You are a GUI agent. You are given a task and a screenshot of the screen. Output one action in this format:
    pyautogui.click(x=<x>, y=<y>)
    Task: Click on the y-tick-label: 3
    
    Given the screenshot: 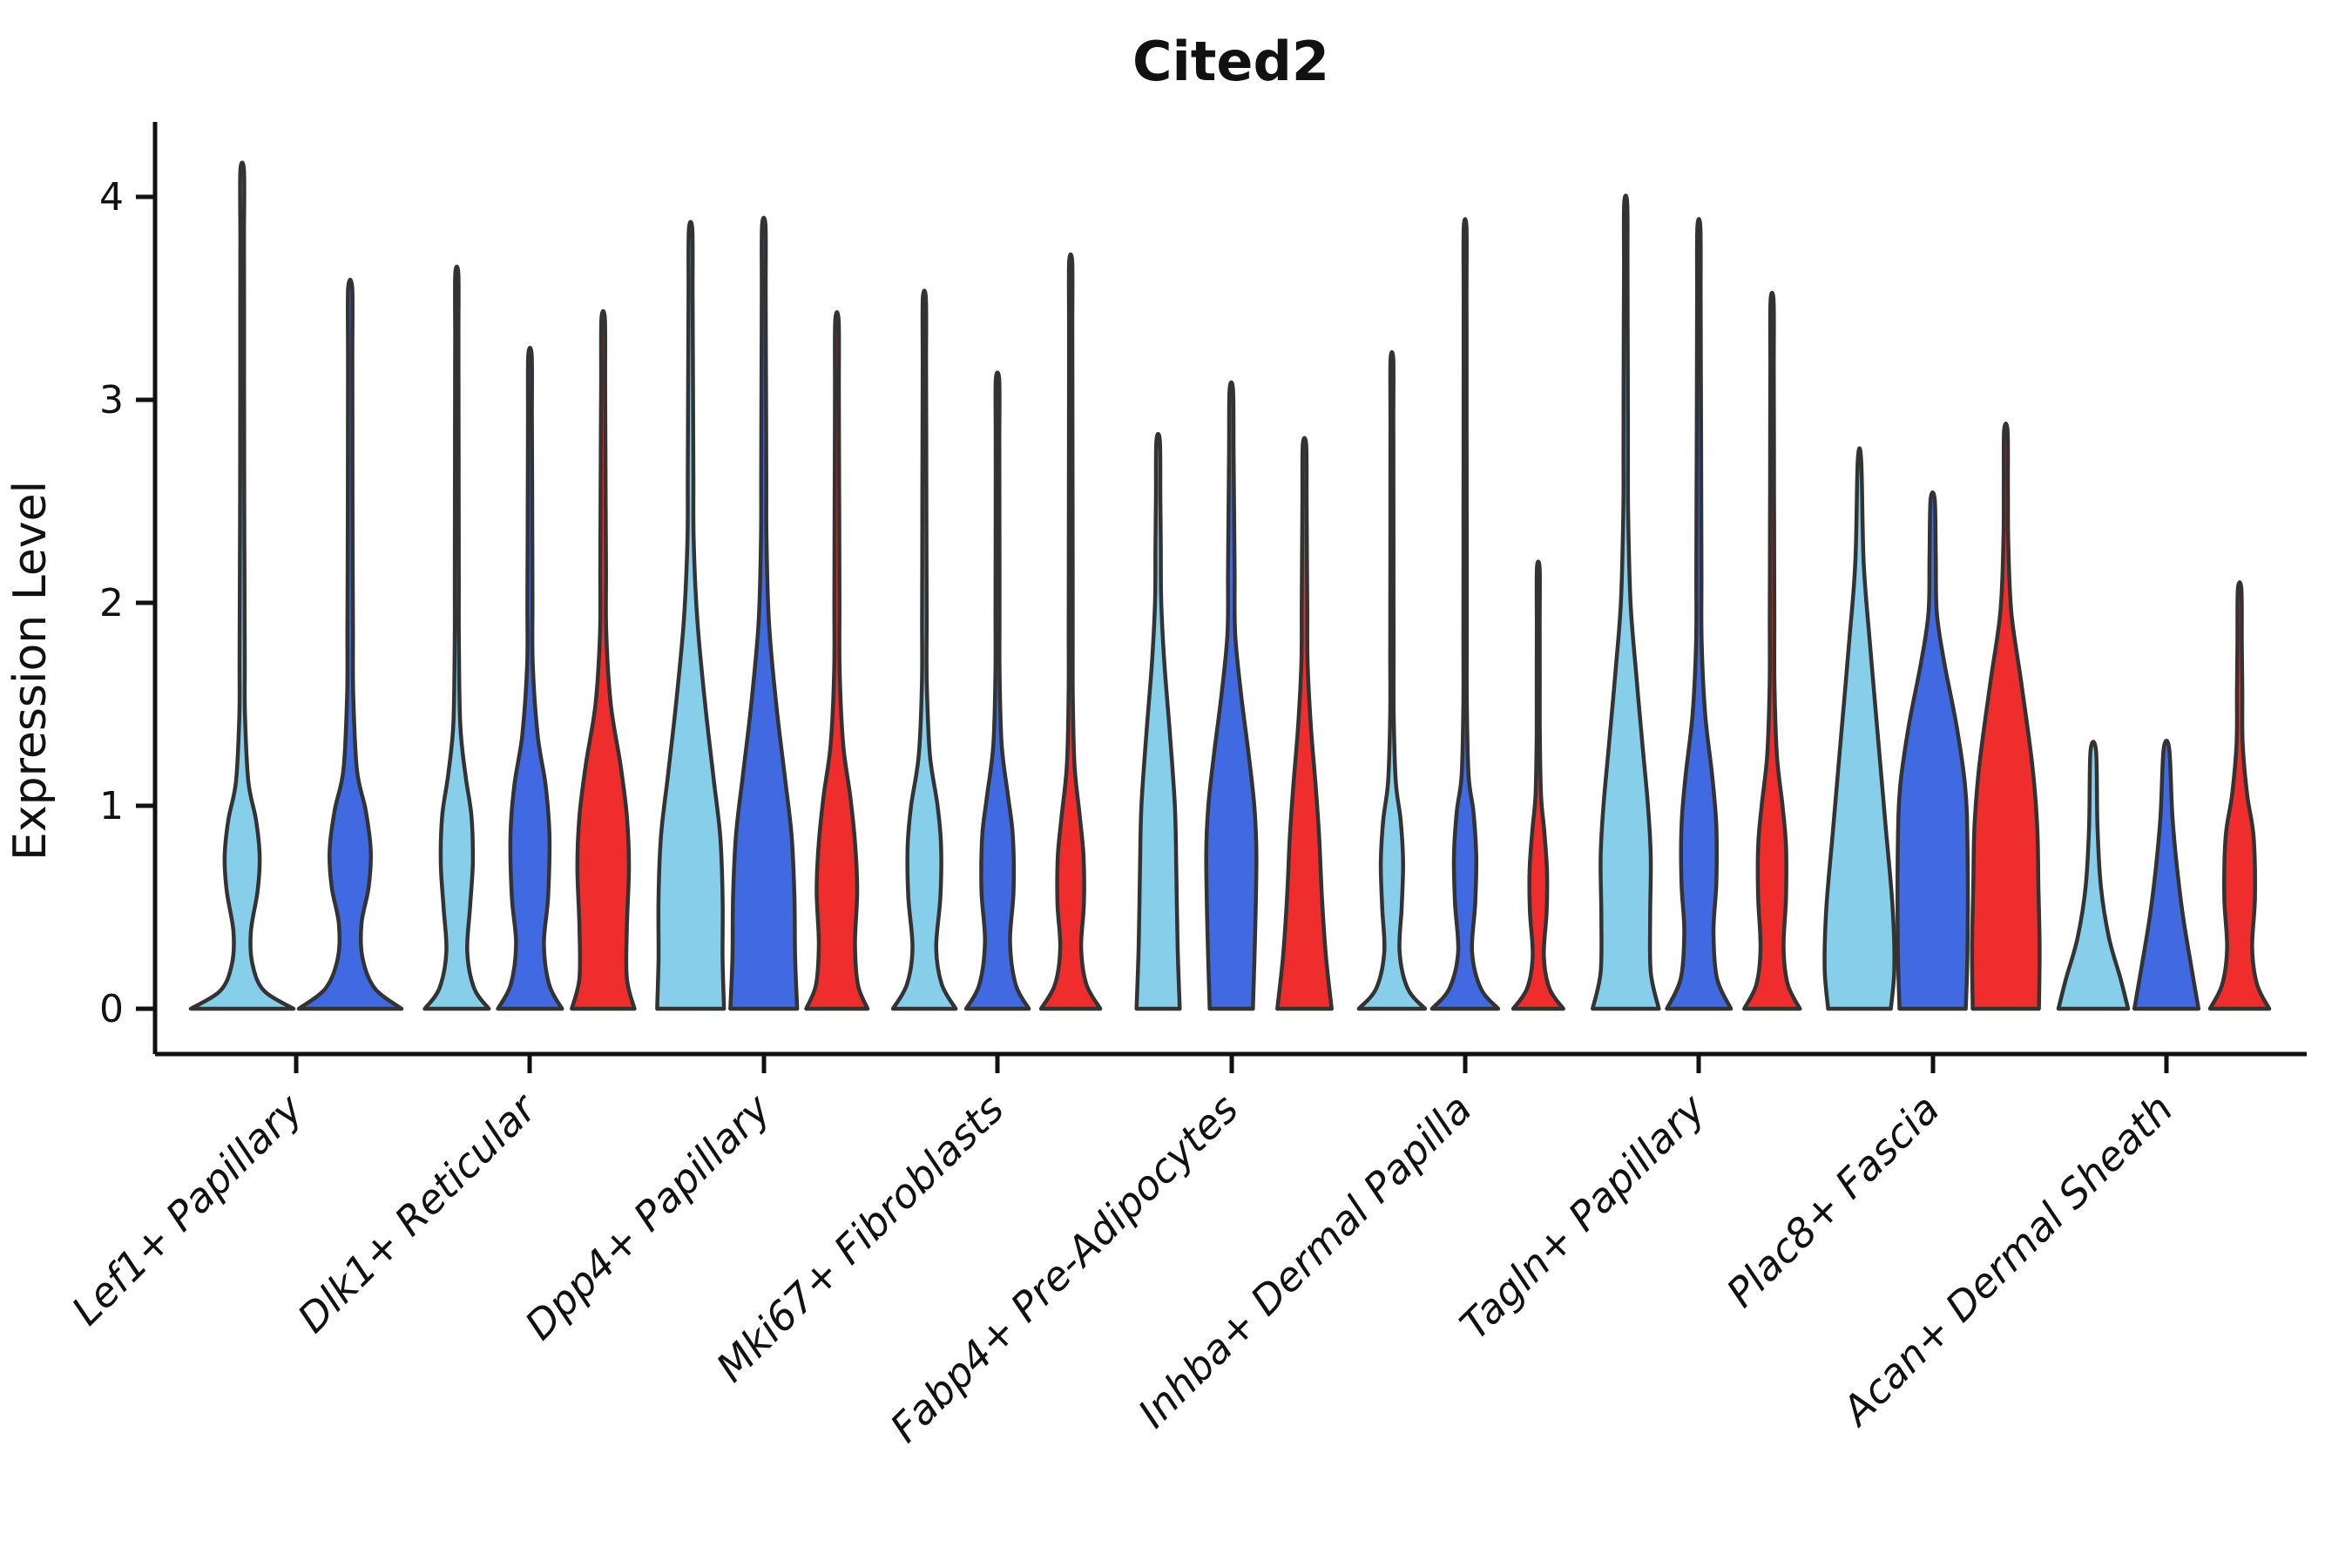 What is the action you would take?
    pyautogui.click(x=111, y=400)
    